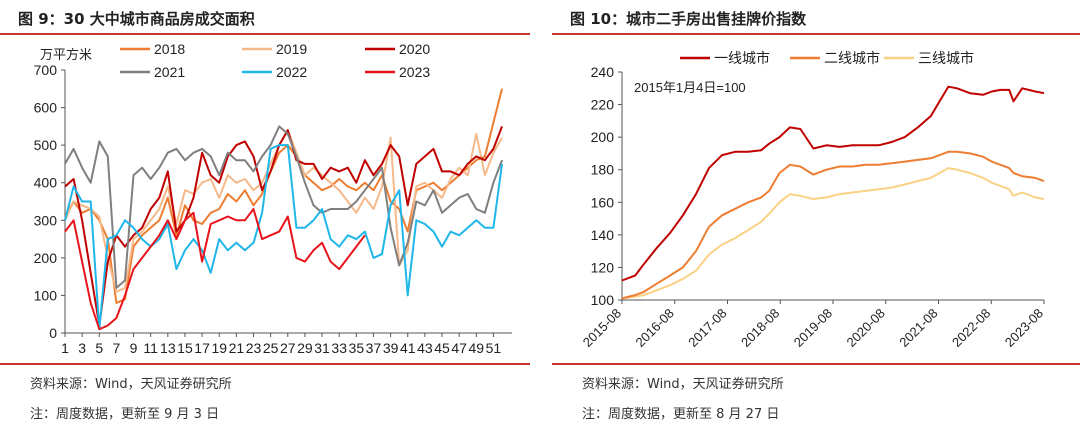 This screenshot has height=427, width=1080. I want to click on series-line-2023, so click(215, 269).